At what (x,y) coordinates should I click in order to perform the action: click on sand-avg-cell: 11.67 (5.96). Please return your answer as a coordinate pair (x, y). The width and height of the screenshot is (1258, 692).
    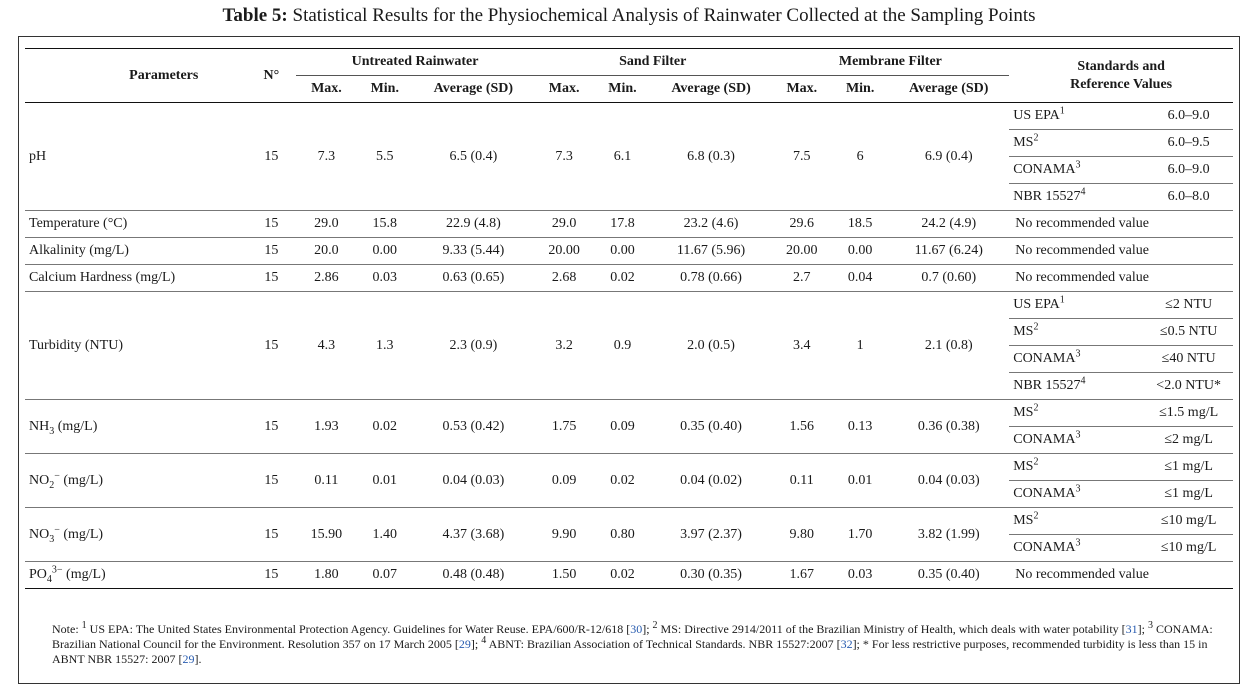
    Looking at the image, I should click on (711, 251).